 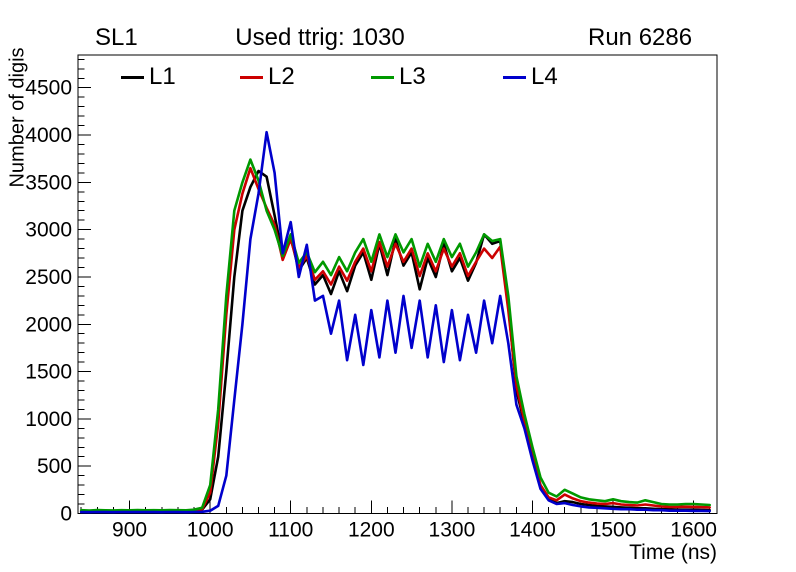 What do you see at coordinates (532, 530) in the screenshot?
I see `x-tick-label: 1400` at bounding box center [532, 530].